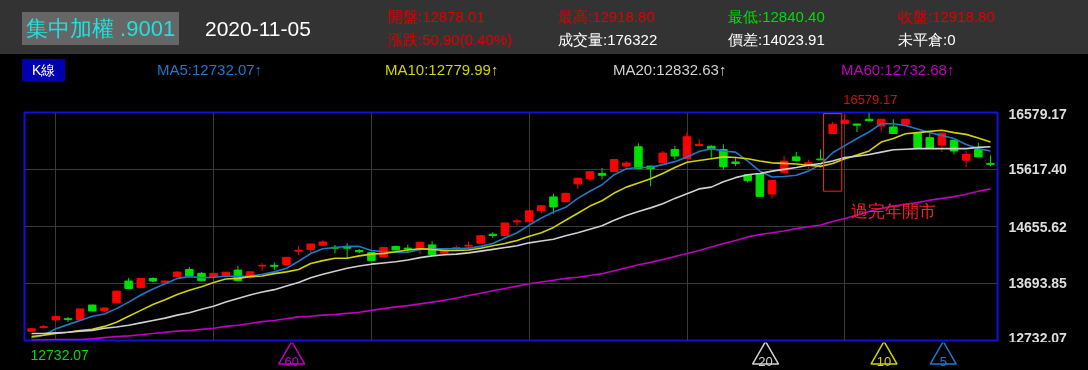  Describe the element at coordinates (258, 29) in the screenshot. I see `chart-subtitle: 2020-11-05` at that location.